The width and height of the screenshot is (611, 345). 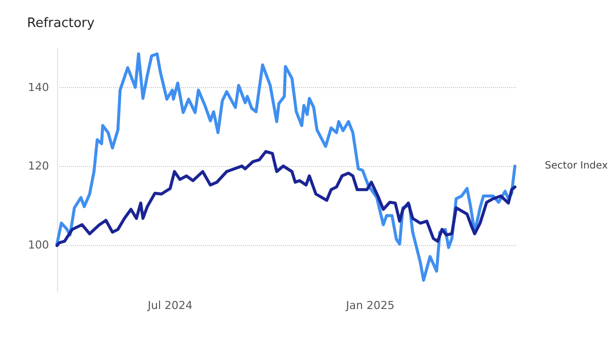 I want to click on y-tick-label: 100, so click(x=38, y=245).